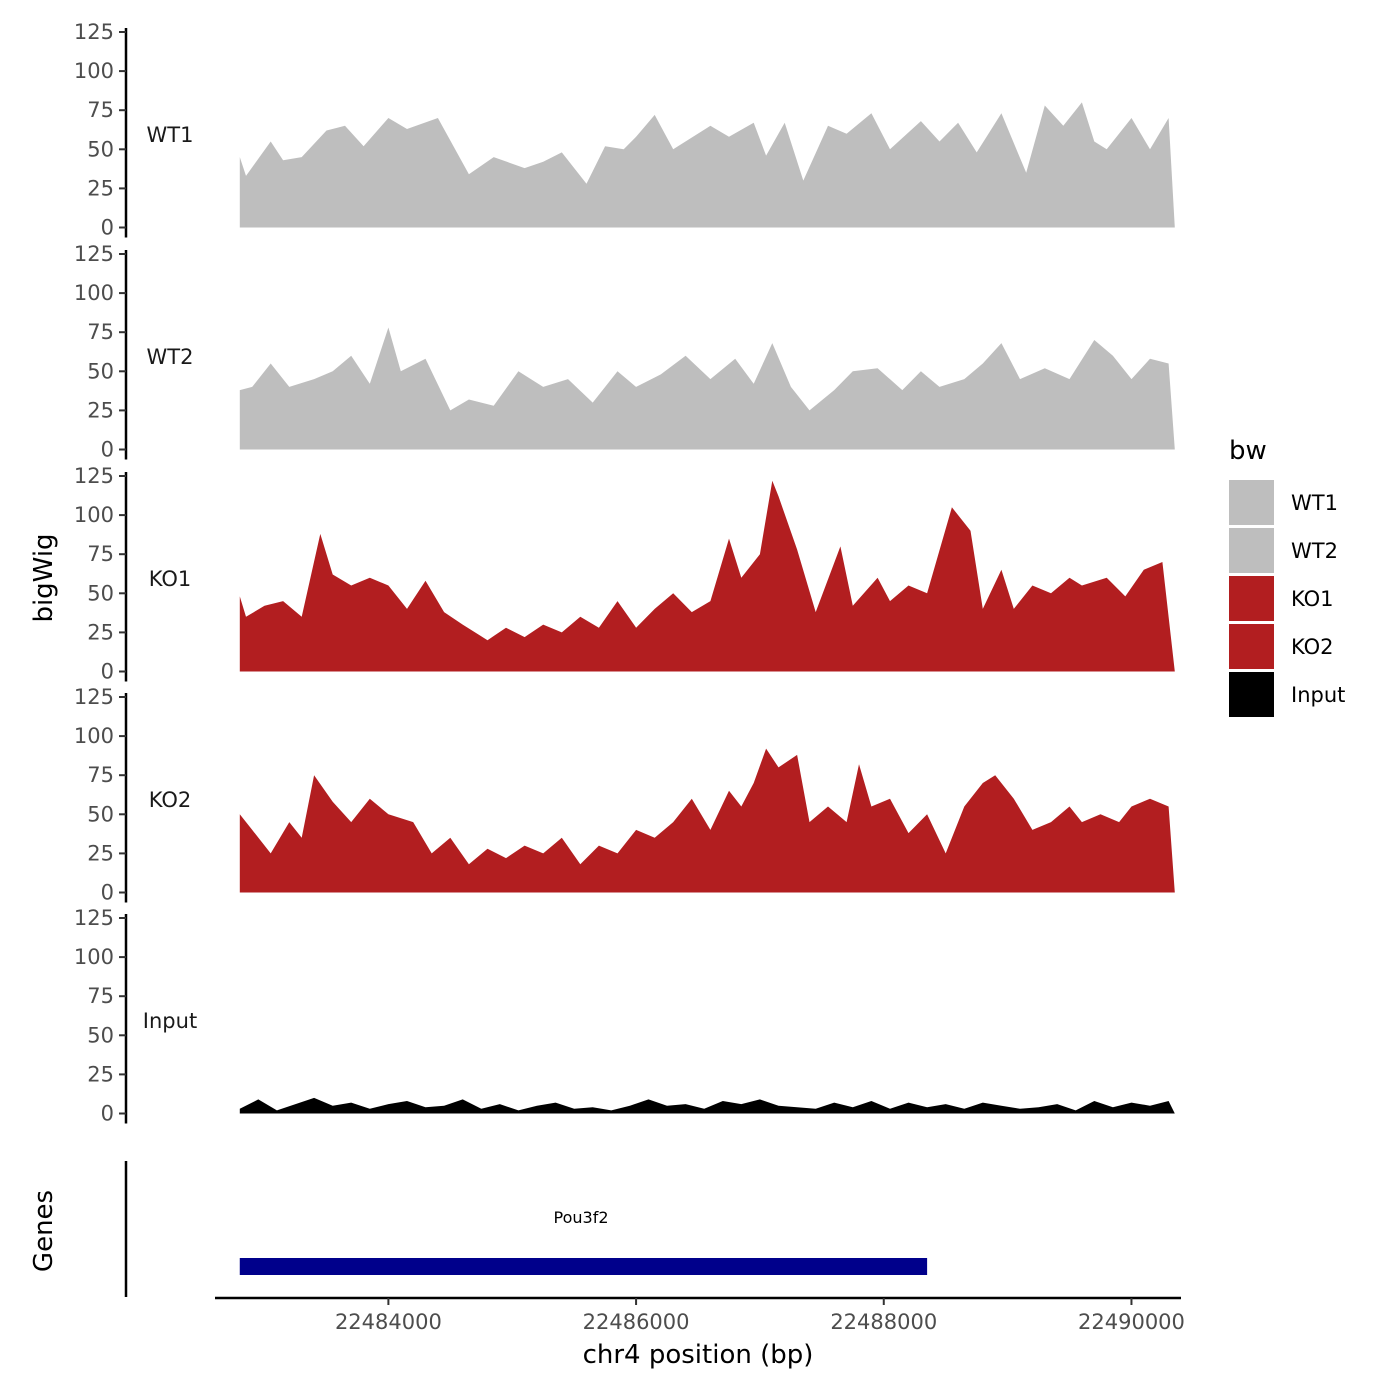 The width and height of the screenshot is (1400, 1400). I want to click on x-tick-label: 22486000, so click(636, 1322).